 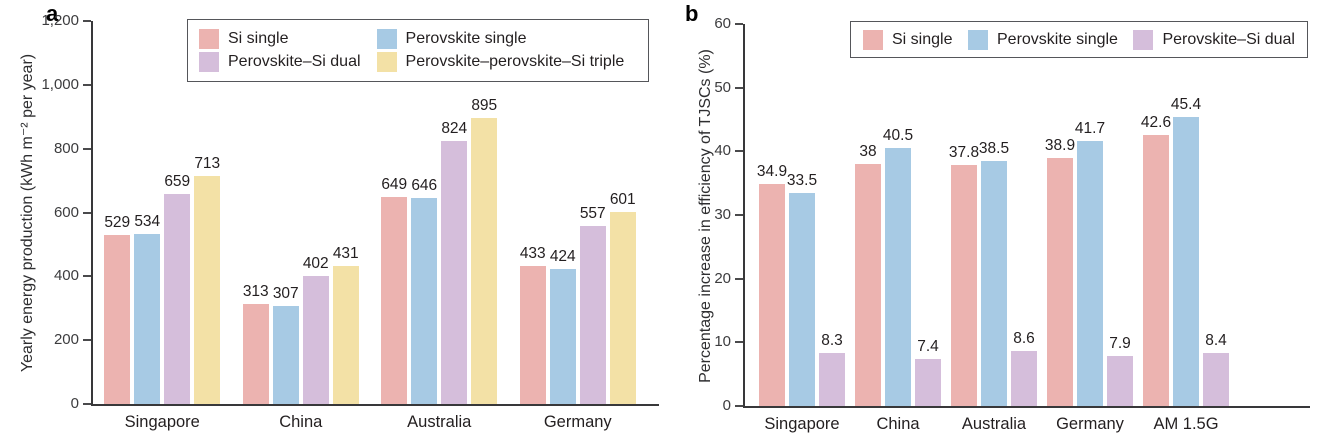 I want to click on bar-value-label: 433, so click(x=532, y=253).